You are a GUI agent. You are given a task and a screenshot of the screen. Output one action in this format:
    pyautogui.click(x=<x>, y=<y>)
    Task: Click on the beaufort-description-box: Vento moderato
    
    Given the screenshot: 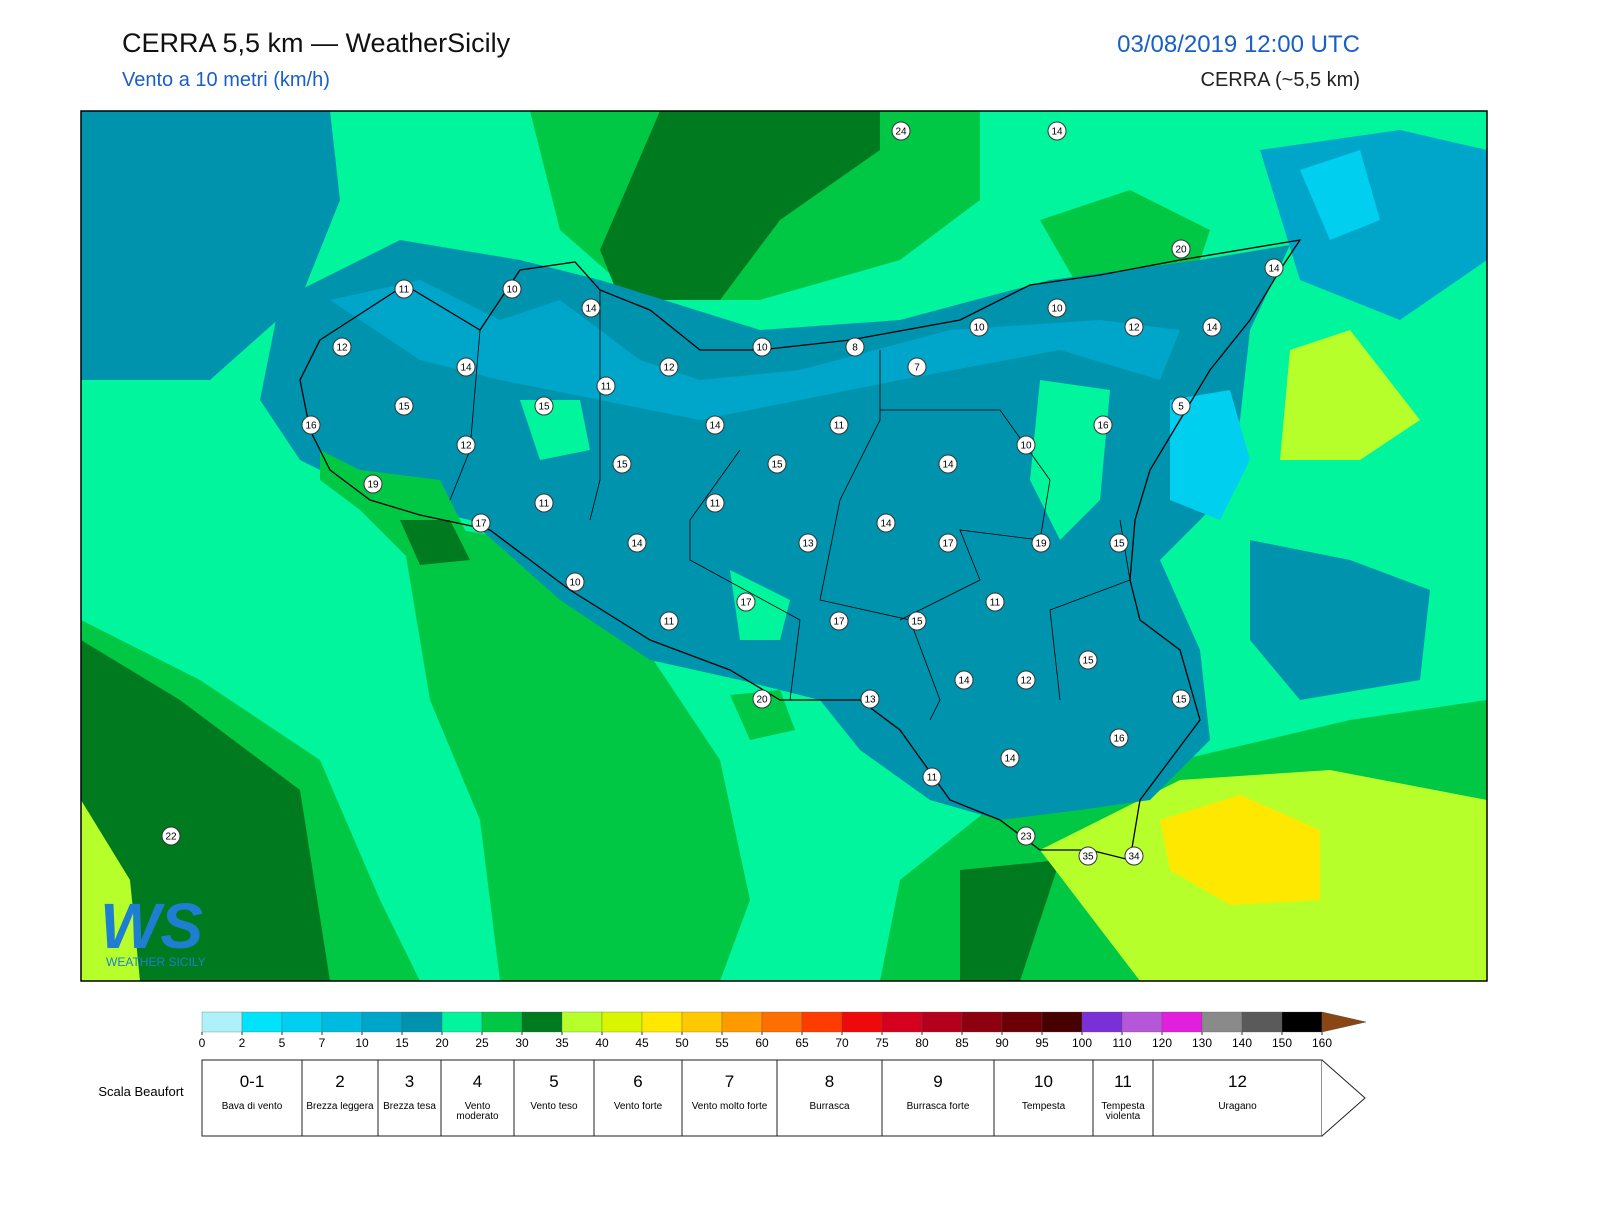 What is the action you would take?
    pyautogui.click(x=477, y=1112)
    